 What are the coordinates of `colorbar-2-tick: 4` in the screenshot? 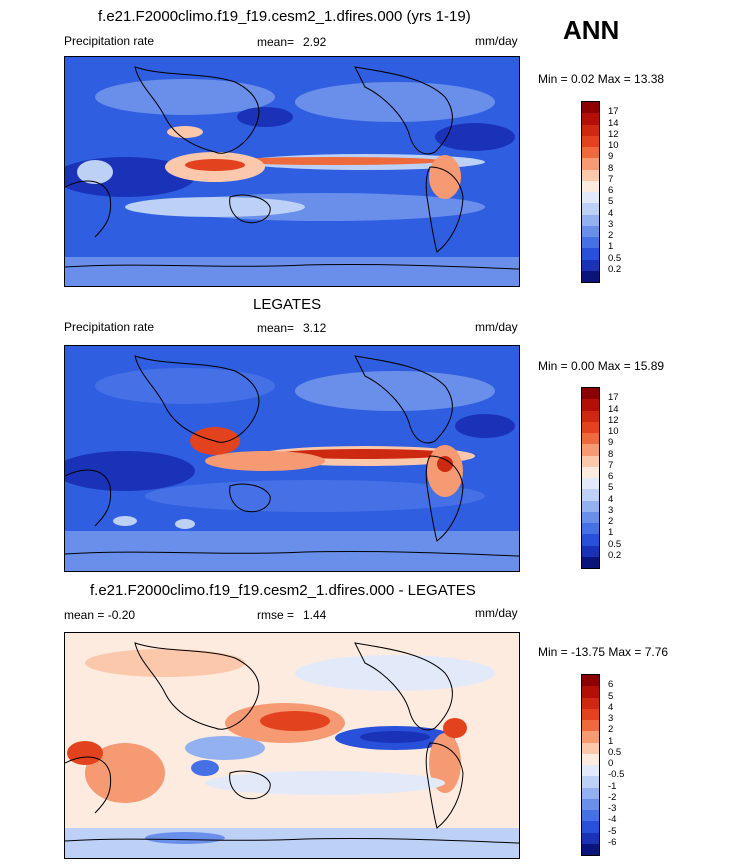 It's located at (611, 499).